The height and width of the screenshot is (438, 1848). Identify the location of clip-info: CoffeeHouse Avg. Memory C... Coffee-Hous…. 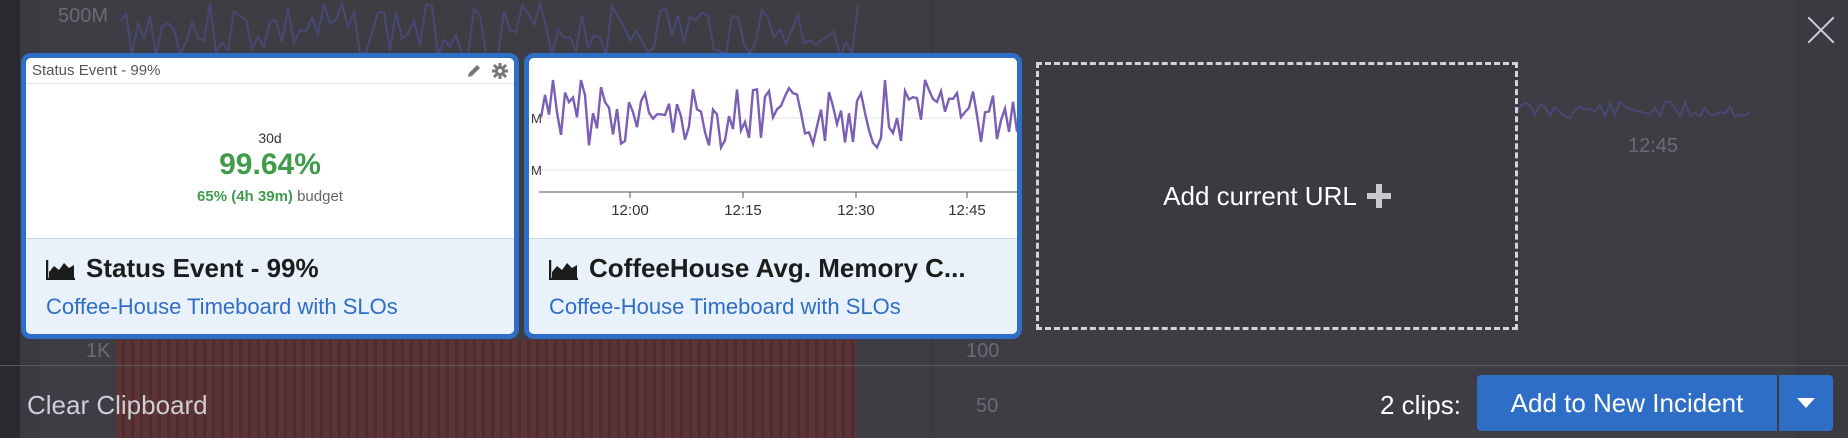
(773, 286).